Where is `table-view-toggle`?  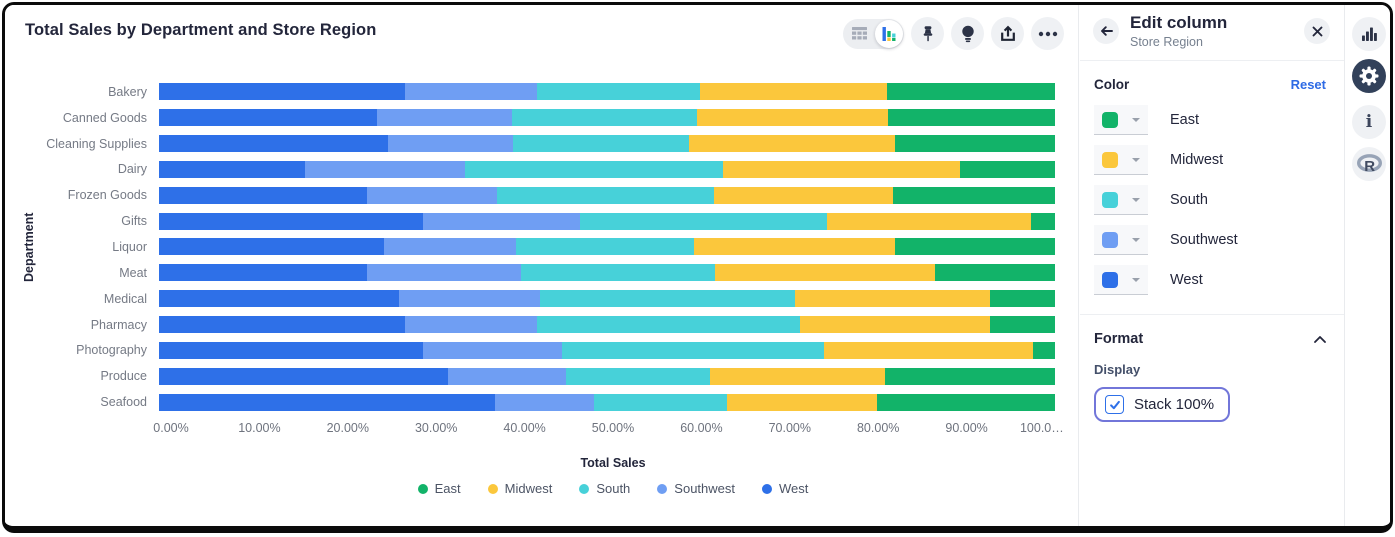
table-view-toggle is located at coordinates (859, 33).